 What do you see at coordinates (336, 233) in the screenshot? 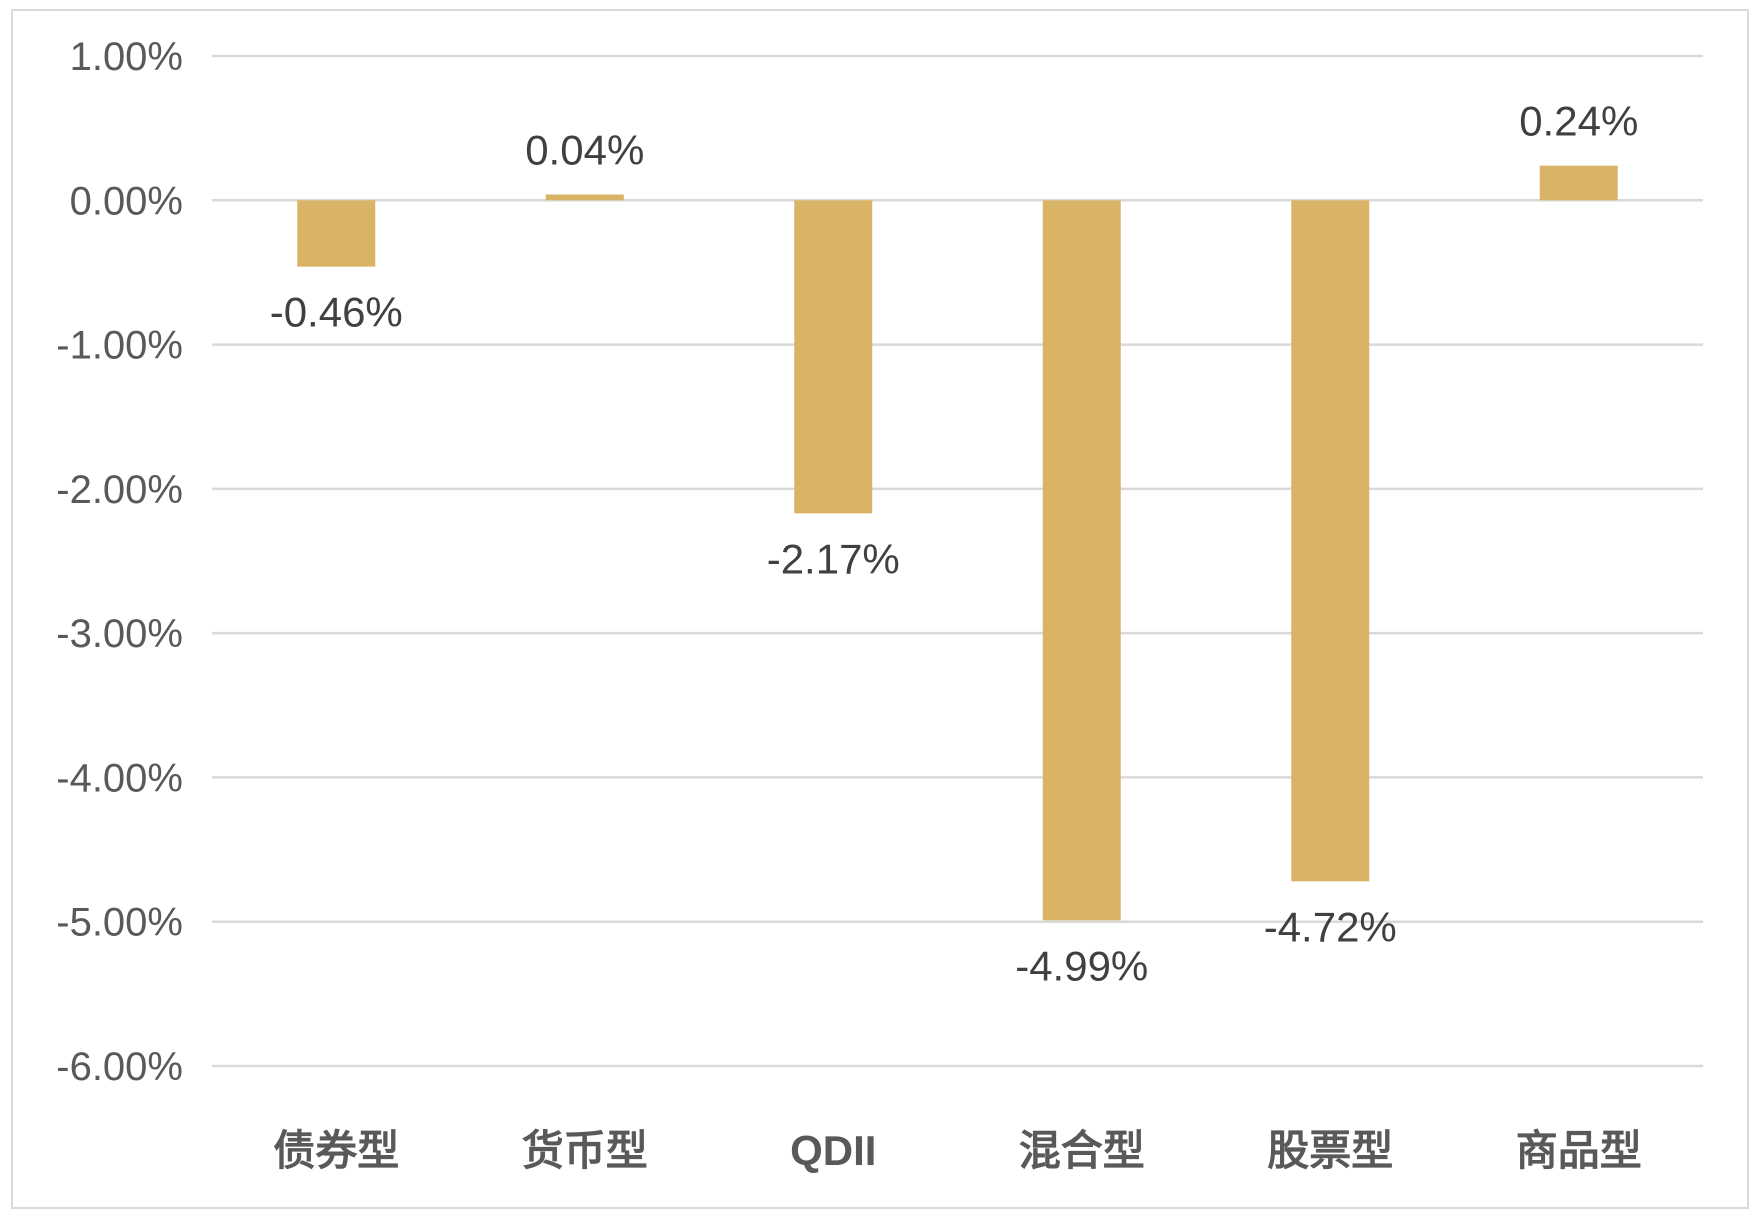
I see `bar-债券型` at bounding box center [336, 233].